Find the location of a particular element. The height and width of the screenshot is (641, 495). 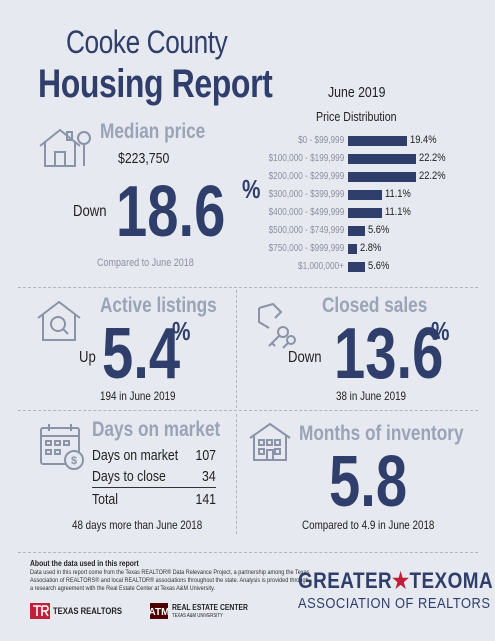

association-logo-subtitle: ASSOCIATION OF REALTORS is located at coordinates (394, 603).